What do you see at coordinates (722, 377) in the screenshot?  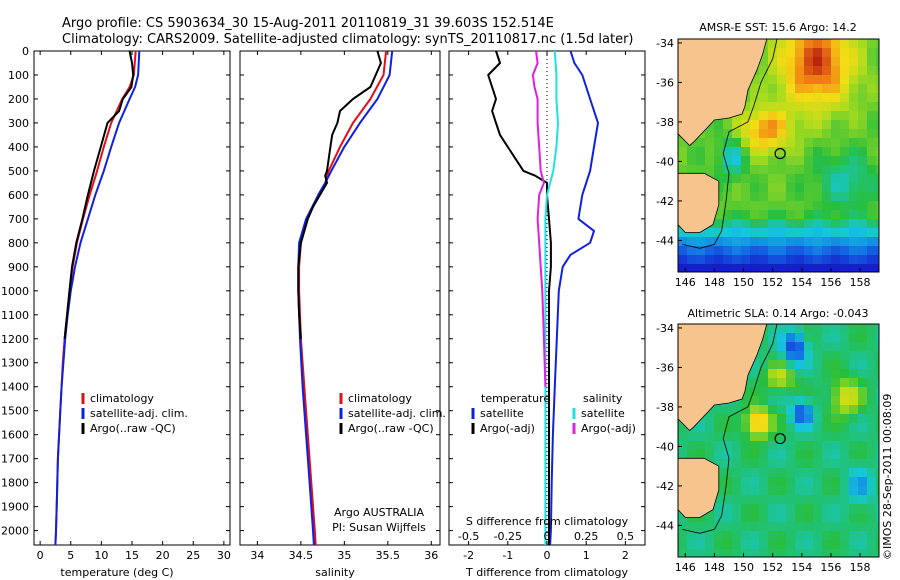 I see `land-mass` at bounding box center [722, 377].